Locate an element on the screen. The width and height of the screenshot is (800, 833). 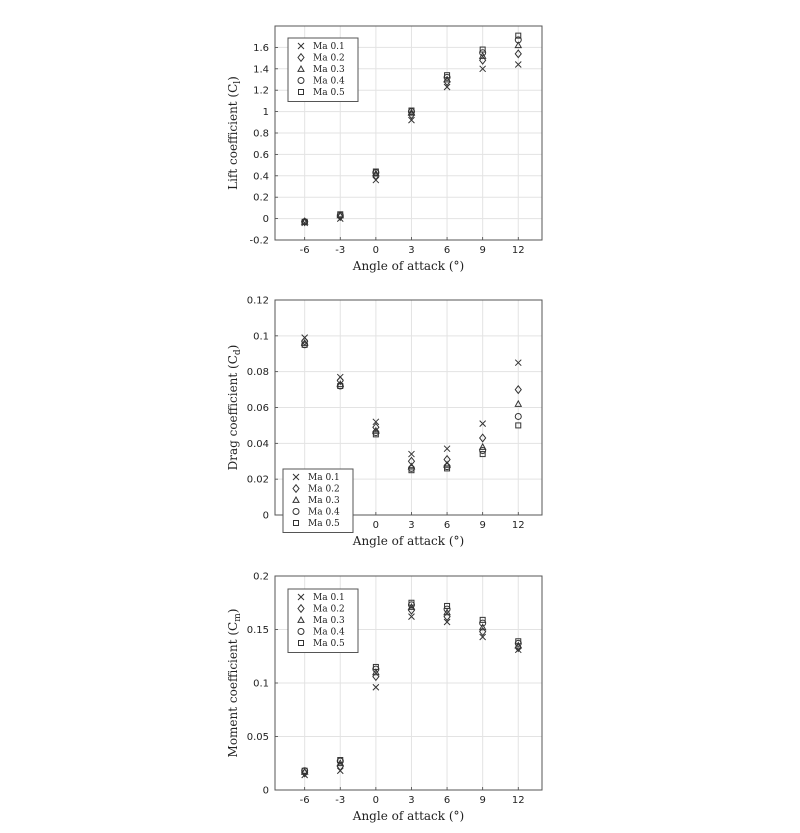
y-axis-label: Moment coefficient (Cm) is located at coordinates (234, 683).